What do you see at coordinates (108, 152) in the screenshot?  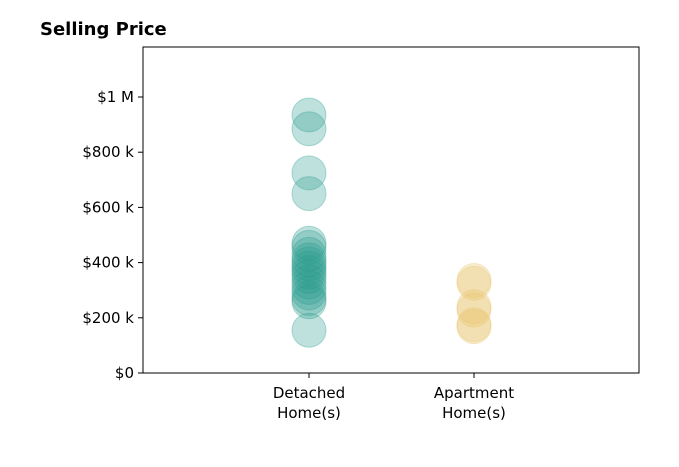 I see `y-tick-label: $800 k` at bounding box center [108, 152].